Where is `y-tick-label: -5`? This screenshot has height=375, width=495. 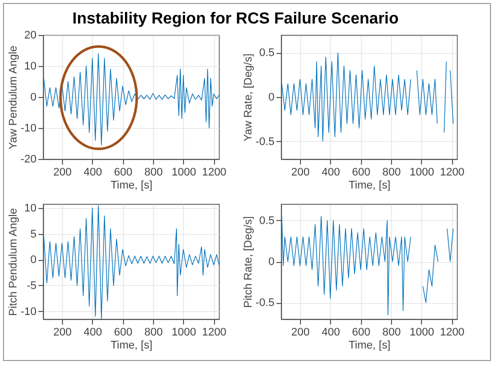 y-tick-label: -5 is located at coordinates (31, 286).